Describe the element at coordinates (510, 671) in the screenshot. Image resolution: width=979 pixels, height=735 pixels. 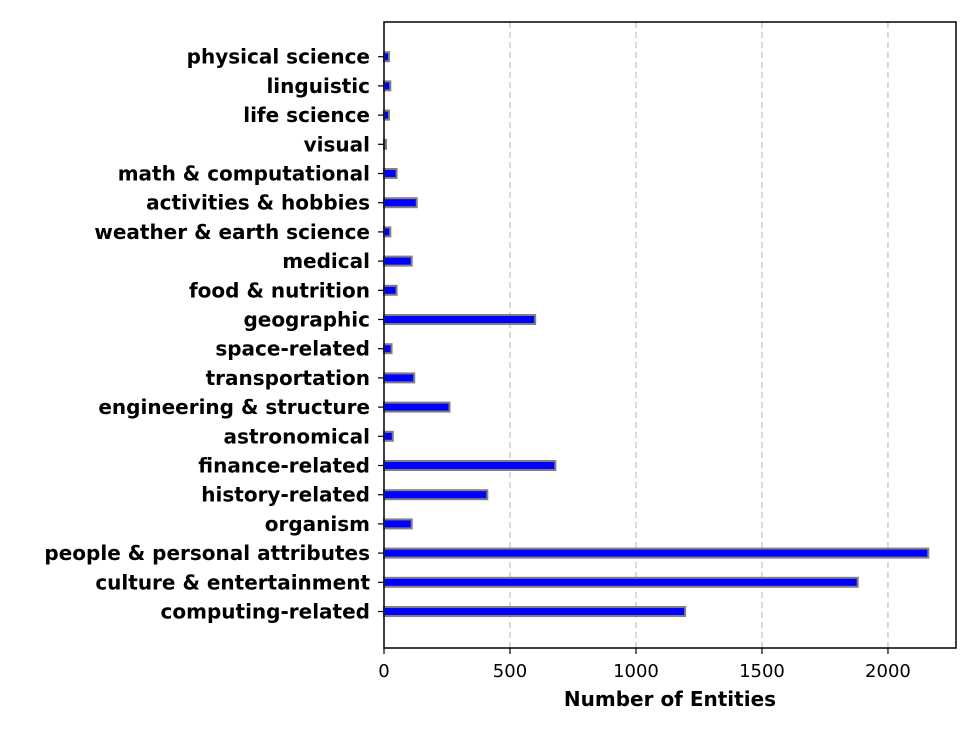
I see `x-tick-label: 500` at that location.